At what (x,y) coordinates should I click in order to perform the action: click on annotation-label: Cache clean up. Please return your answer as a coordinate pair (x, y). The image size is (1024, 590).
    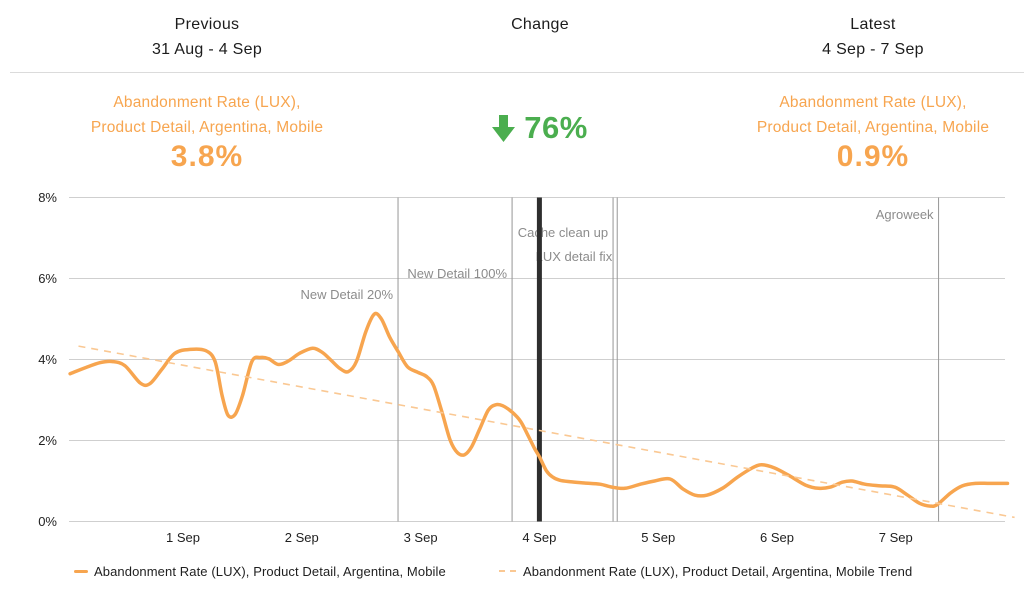
    Looking at the image, I should click on (563, 232).